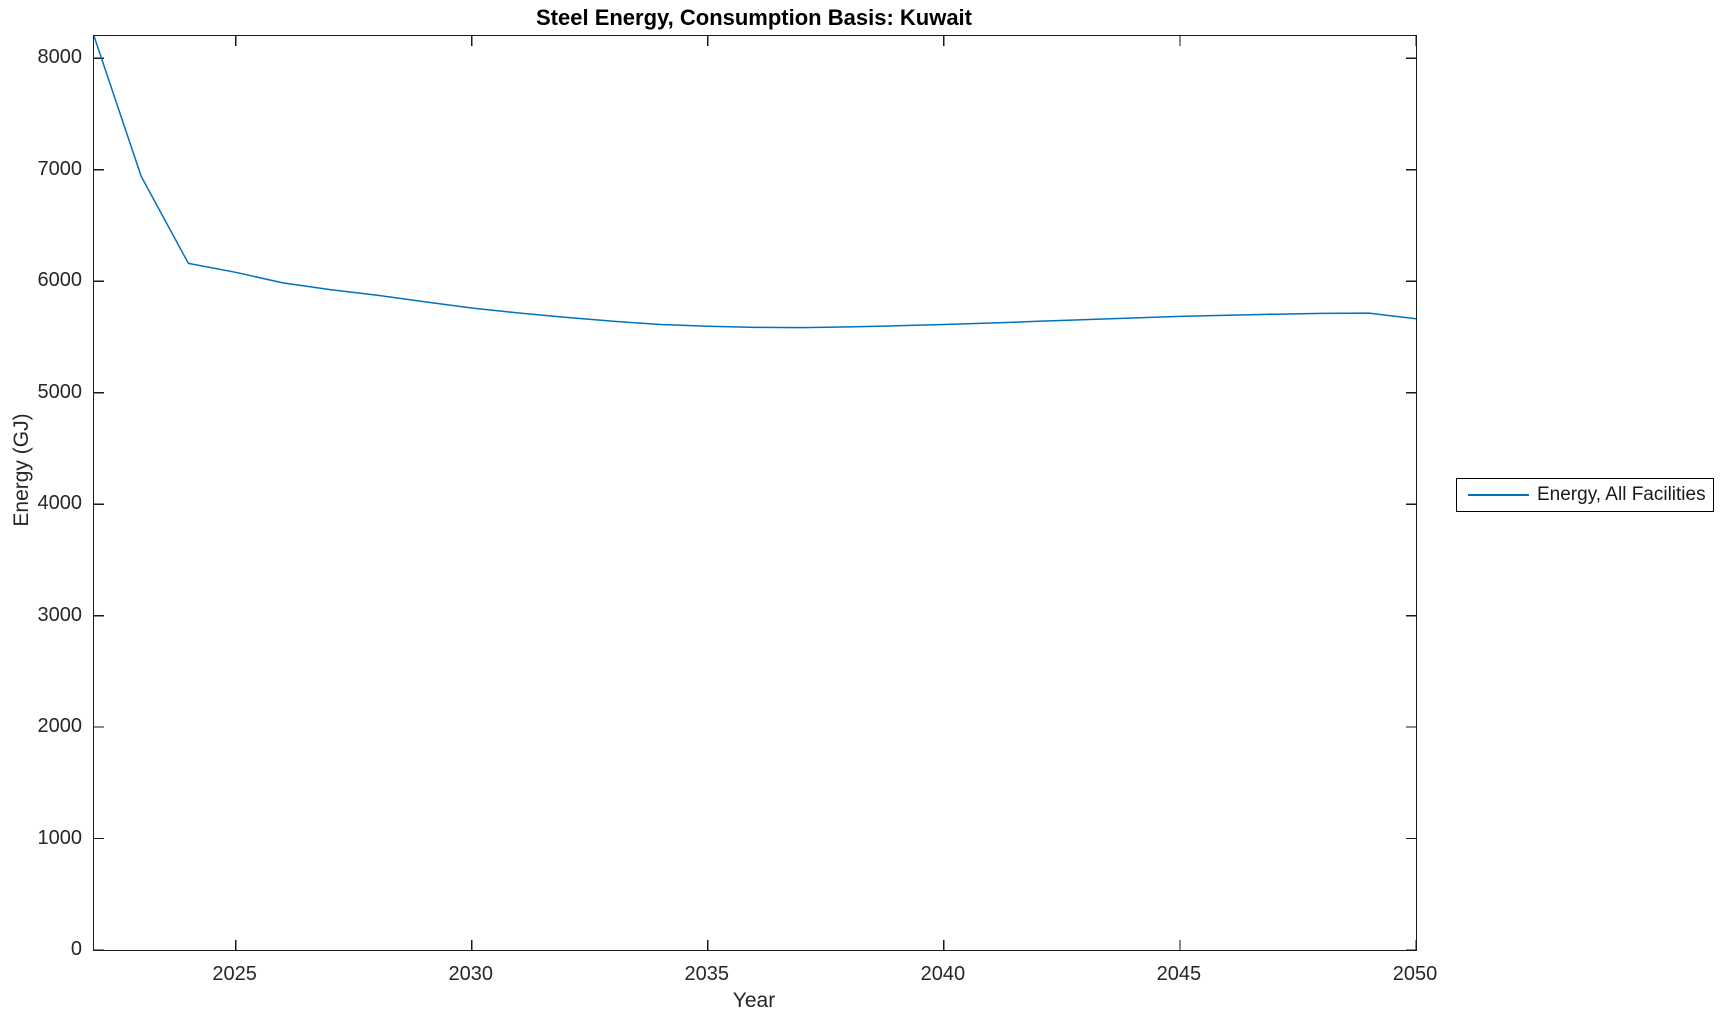 The image size is (1721, 1021). What do you see at coordinates (76, 949) in the screenshot?
I see `y-tick-label: 0` at bounding box center [76, 949].